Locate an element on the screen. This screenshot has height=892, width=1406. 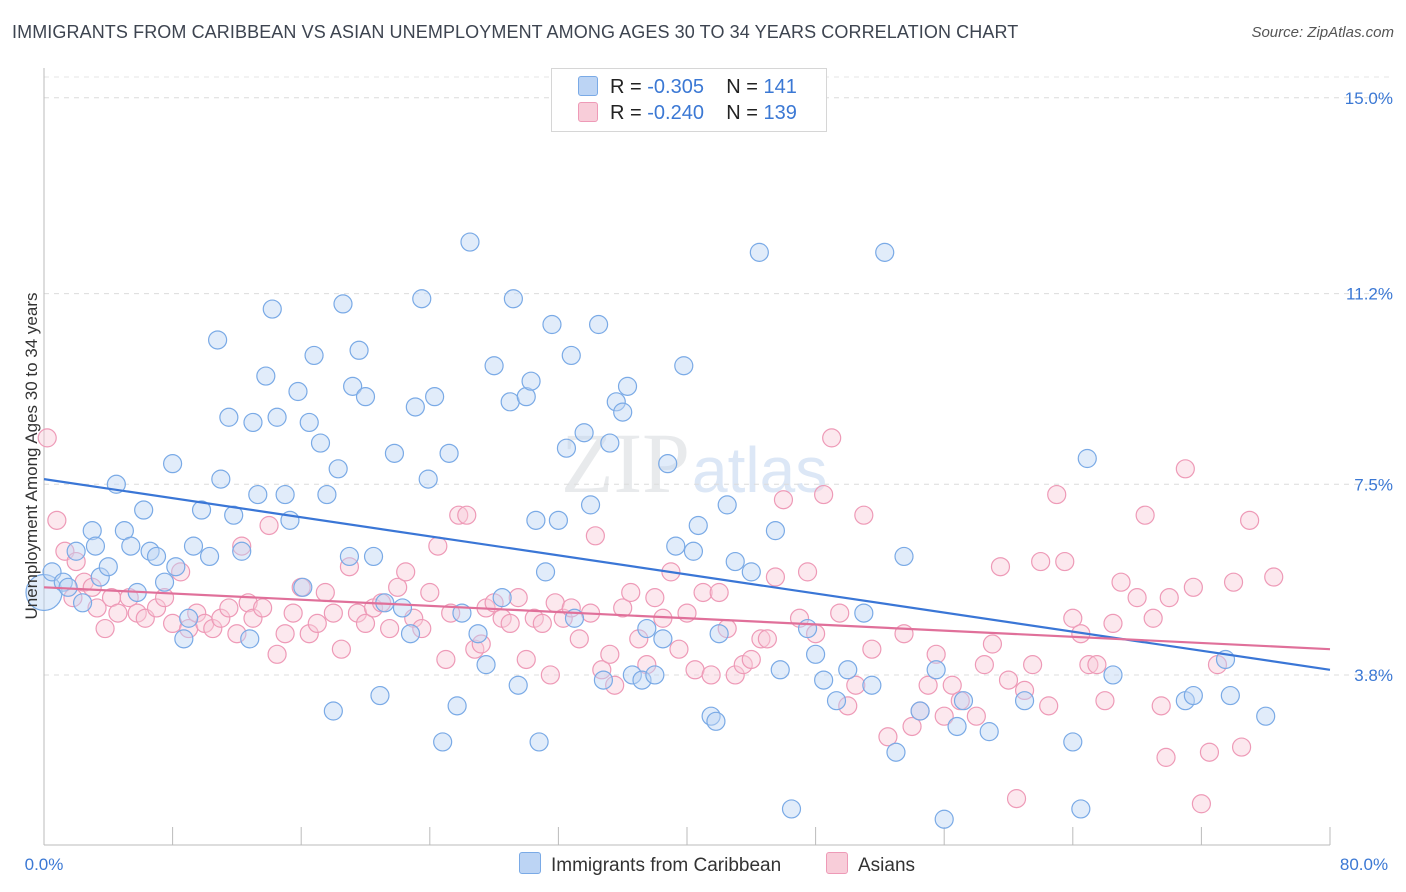
legend-r-value: -0.305 is located at coordinates (675, 87).